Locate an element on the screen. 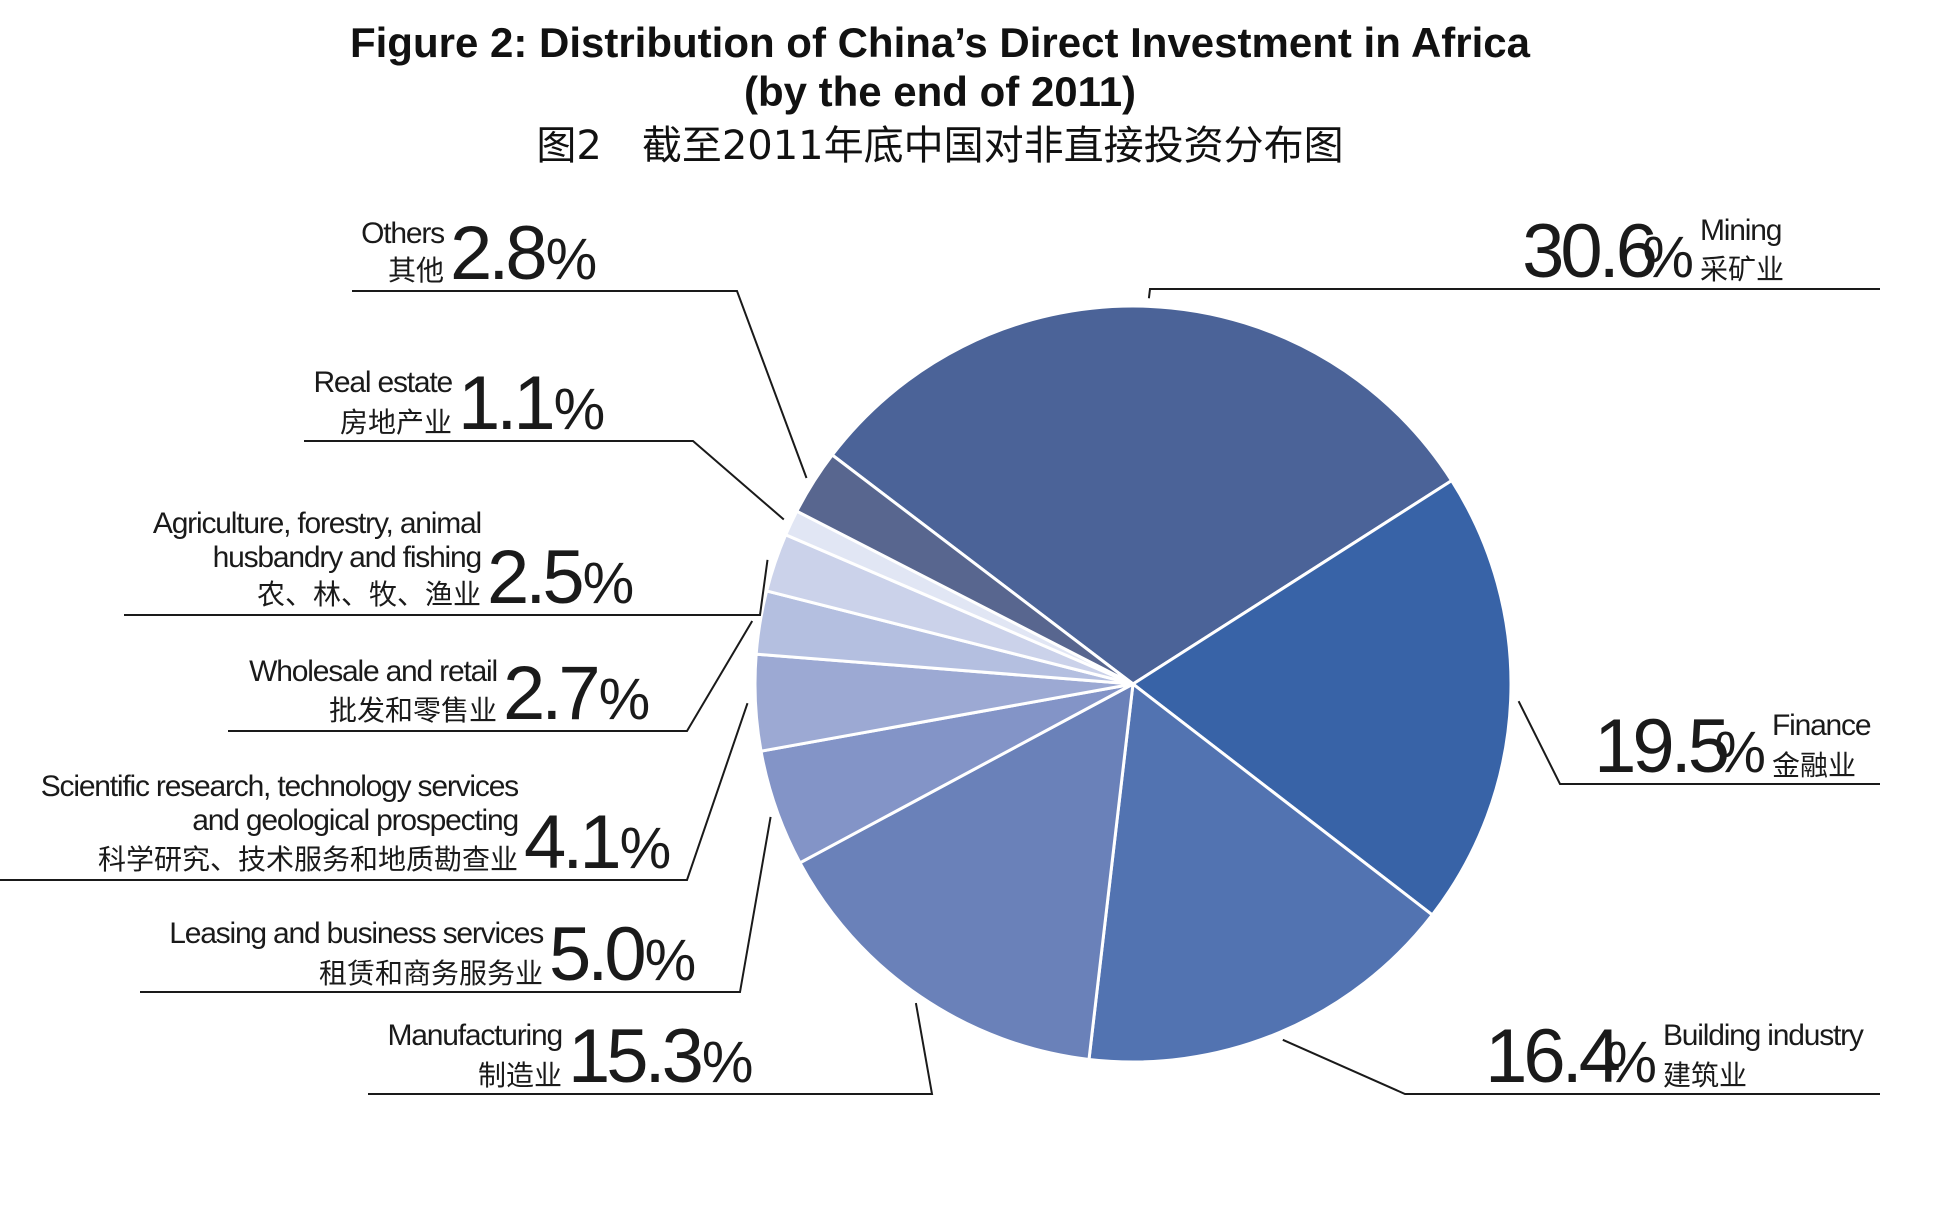 Image resolution: width=1943 pixels, height=1222 pixels. slice-name-en: Wholesale and retail is located at coordinates (373, 671).